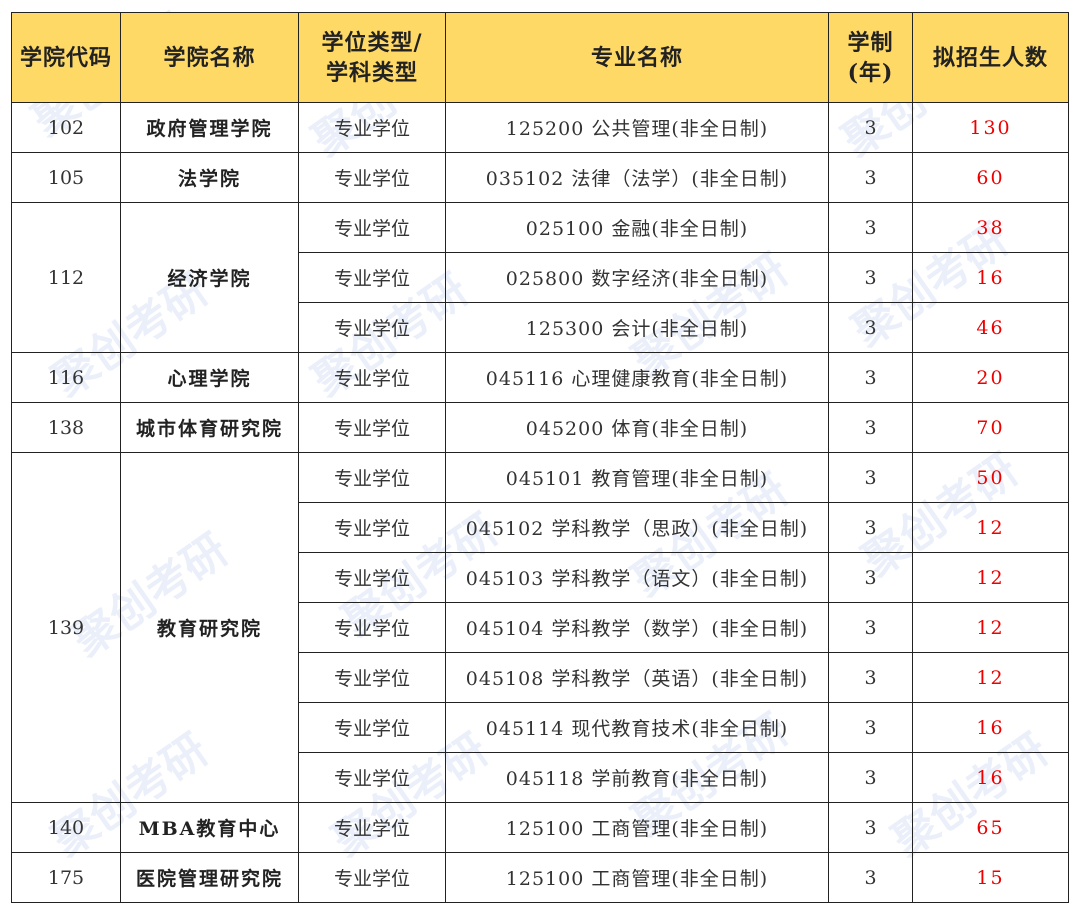 Image resolution: width=1080 pixels, height=922 pixels. What do you see at coordinates (990, 477) in the screenshot?
I see `planned-enrollment: 50` at bounding box center [990, 477].